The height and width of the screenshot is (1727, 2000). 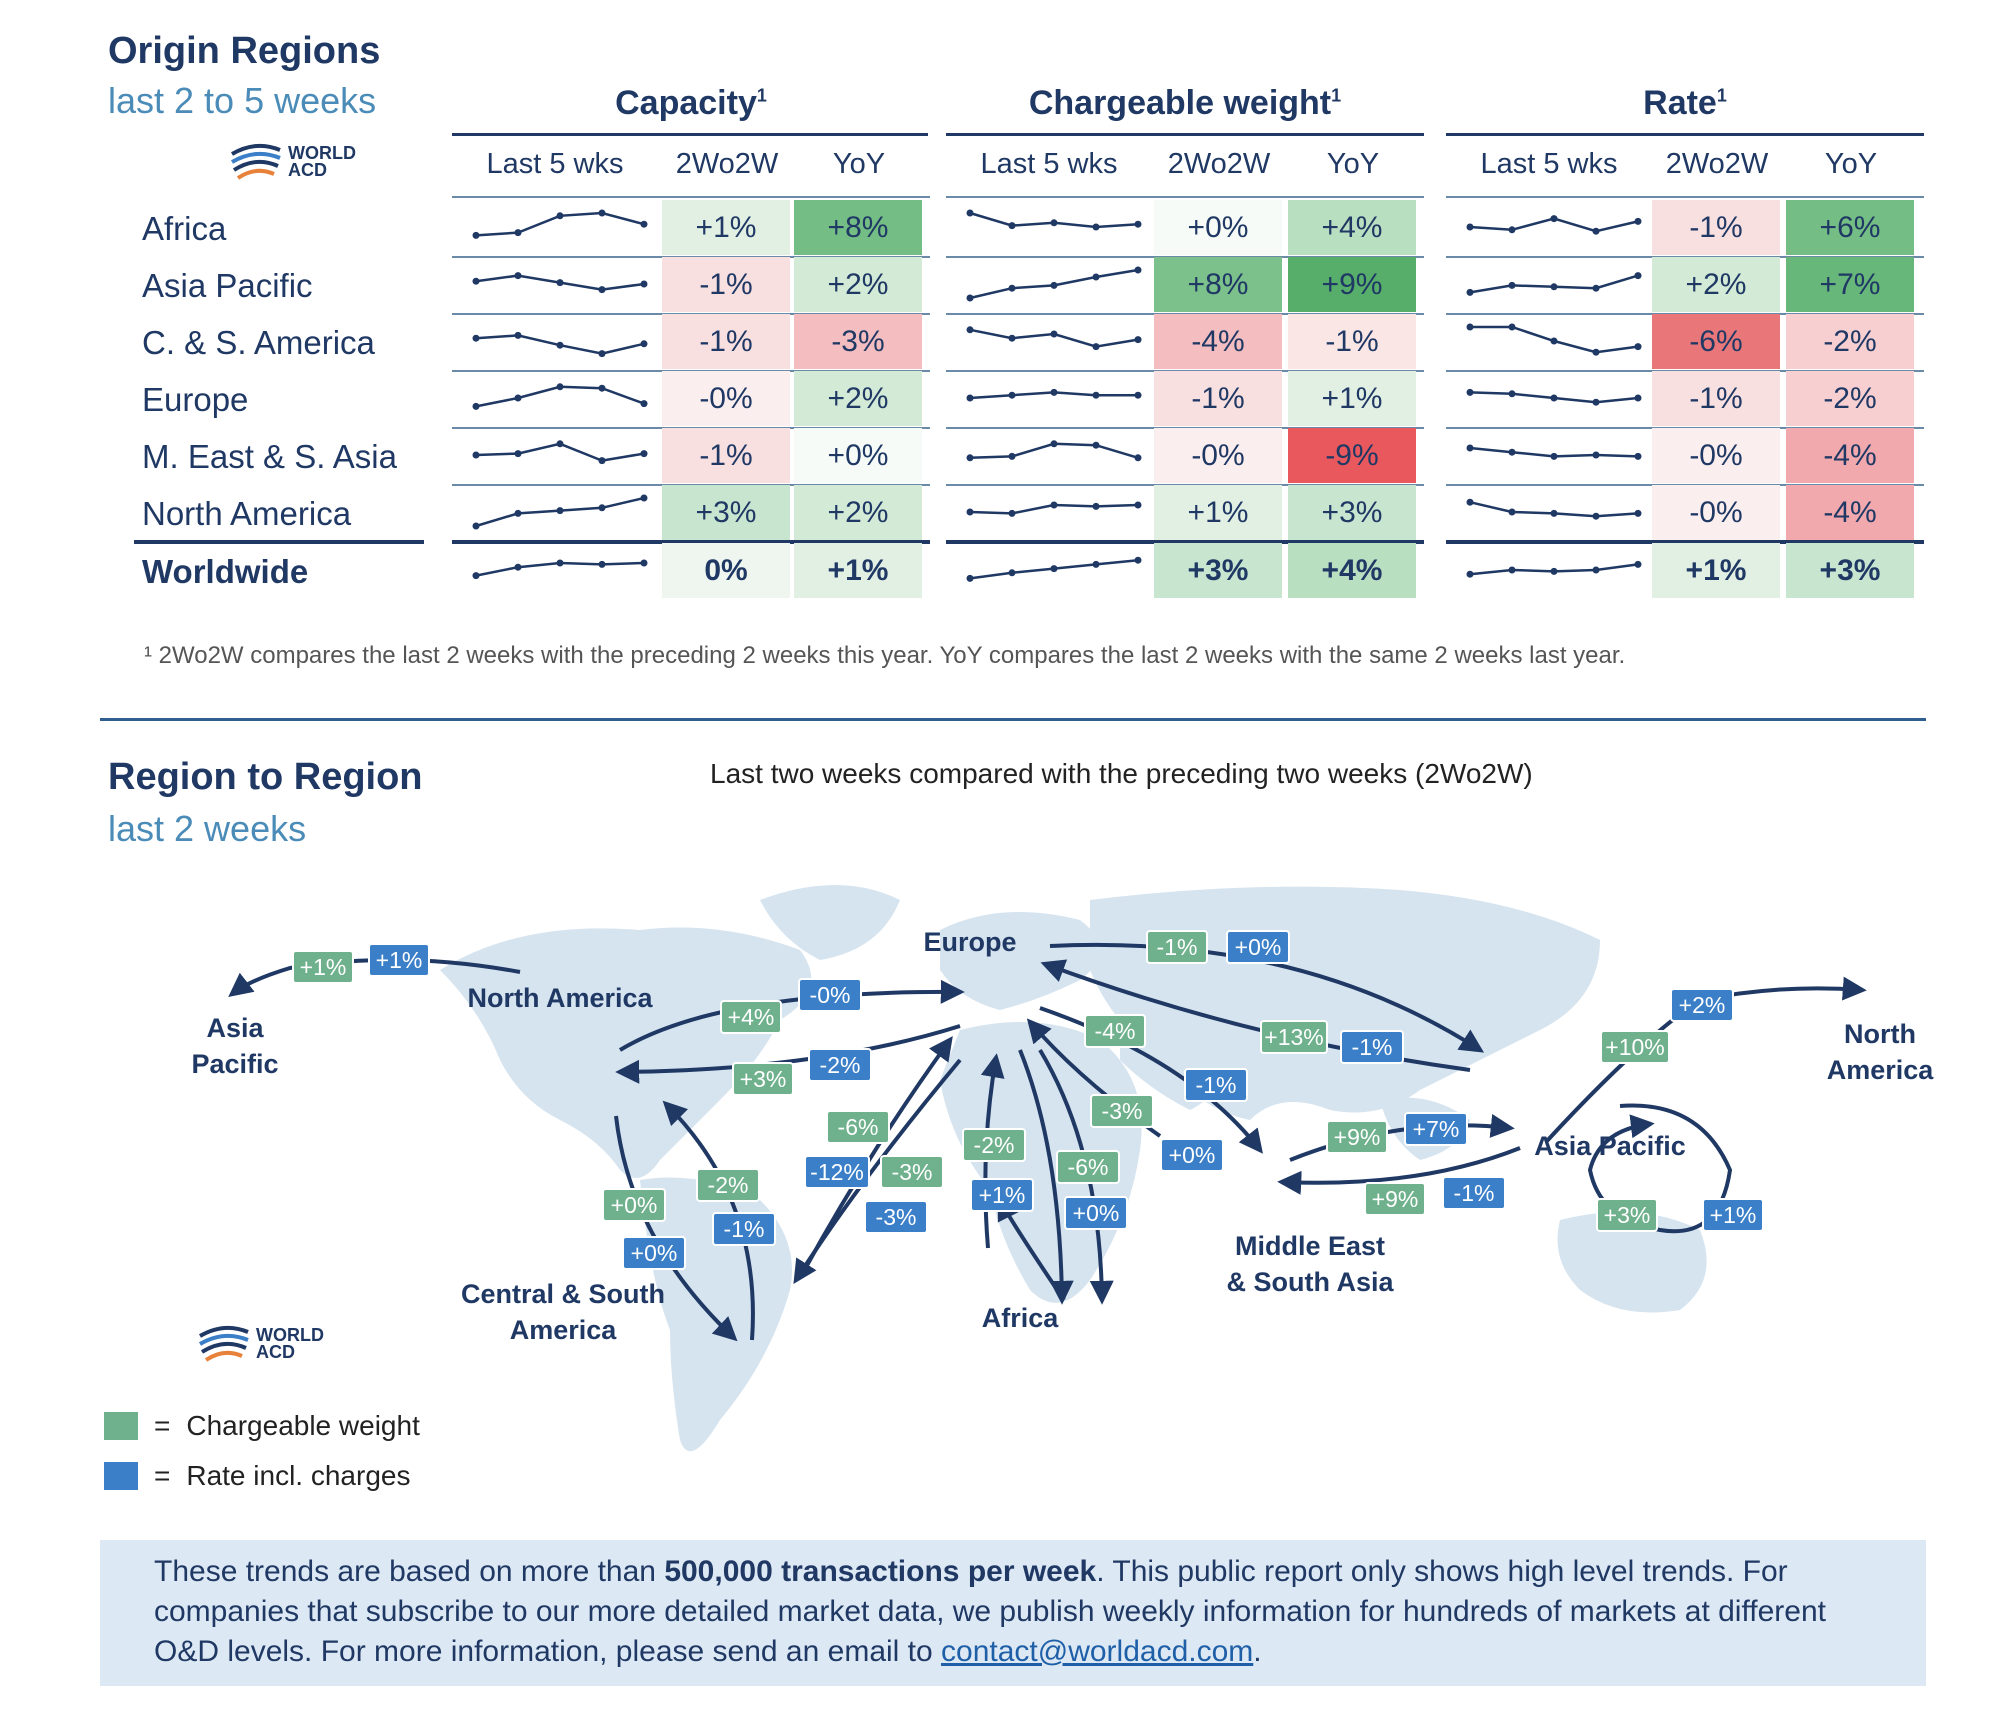 I want to click on worldwide-rule, so click(x=691, y=542).